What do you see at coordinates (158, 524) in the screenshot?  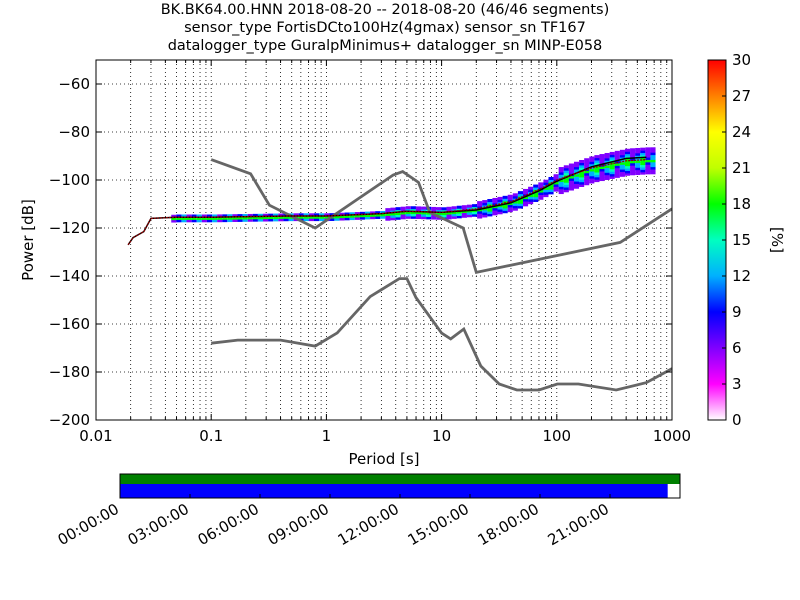 I see `time-tick-label: 03:00:00` at bounding box center [158, 524].